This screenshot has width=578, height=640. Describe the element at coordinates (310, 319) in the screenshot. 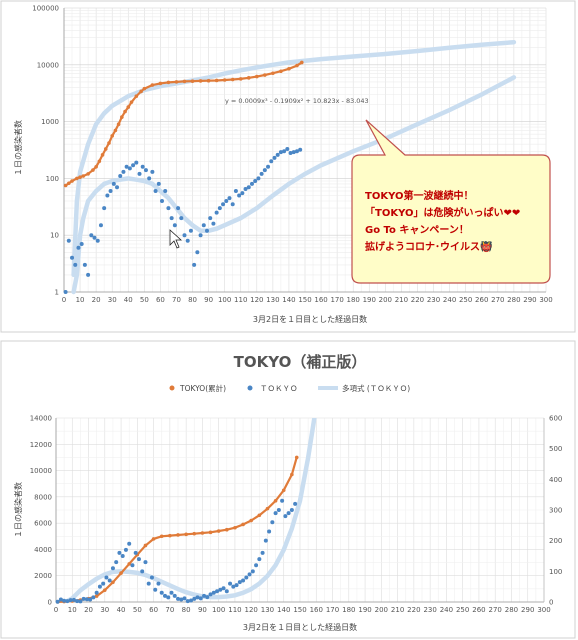

I see `x-axis-title: 3月2日を１日目とした経過日数` at that location.